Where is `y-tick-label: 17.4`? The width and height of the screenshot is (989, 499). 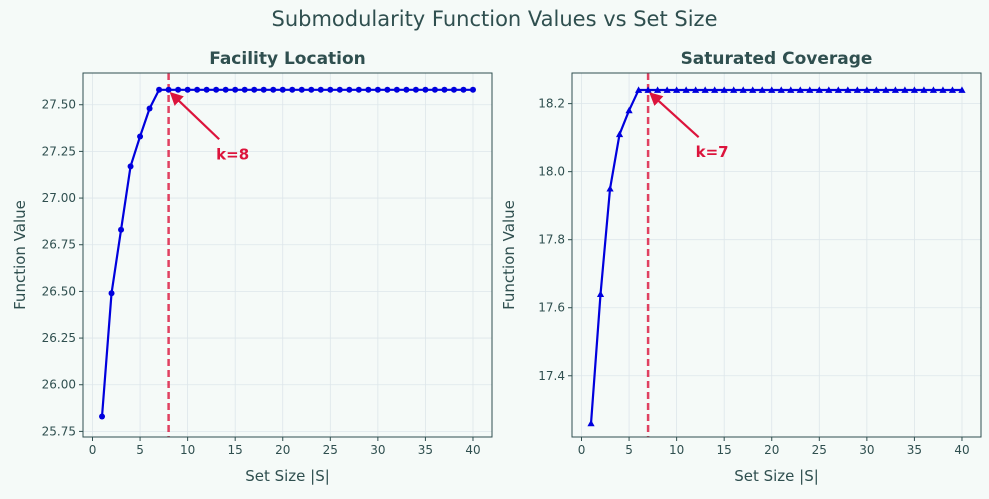
y-tick-label: 17.4 is located at coordinates (551, 376).